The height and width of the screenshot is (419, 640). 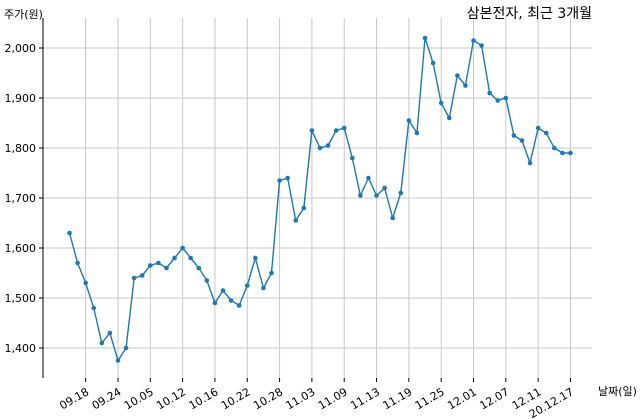 What do you see at coordinates (301, 398) in the screenshot?
I see `x-tick-label: 11.03` at bounding box center [301, 398].